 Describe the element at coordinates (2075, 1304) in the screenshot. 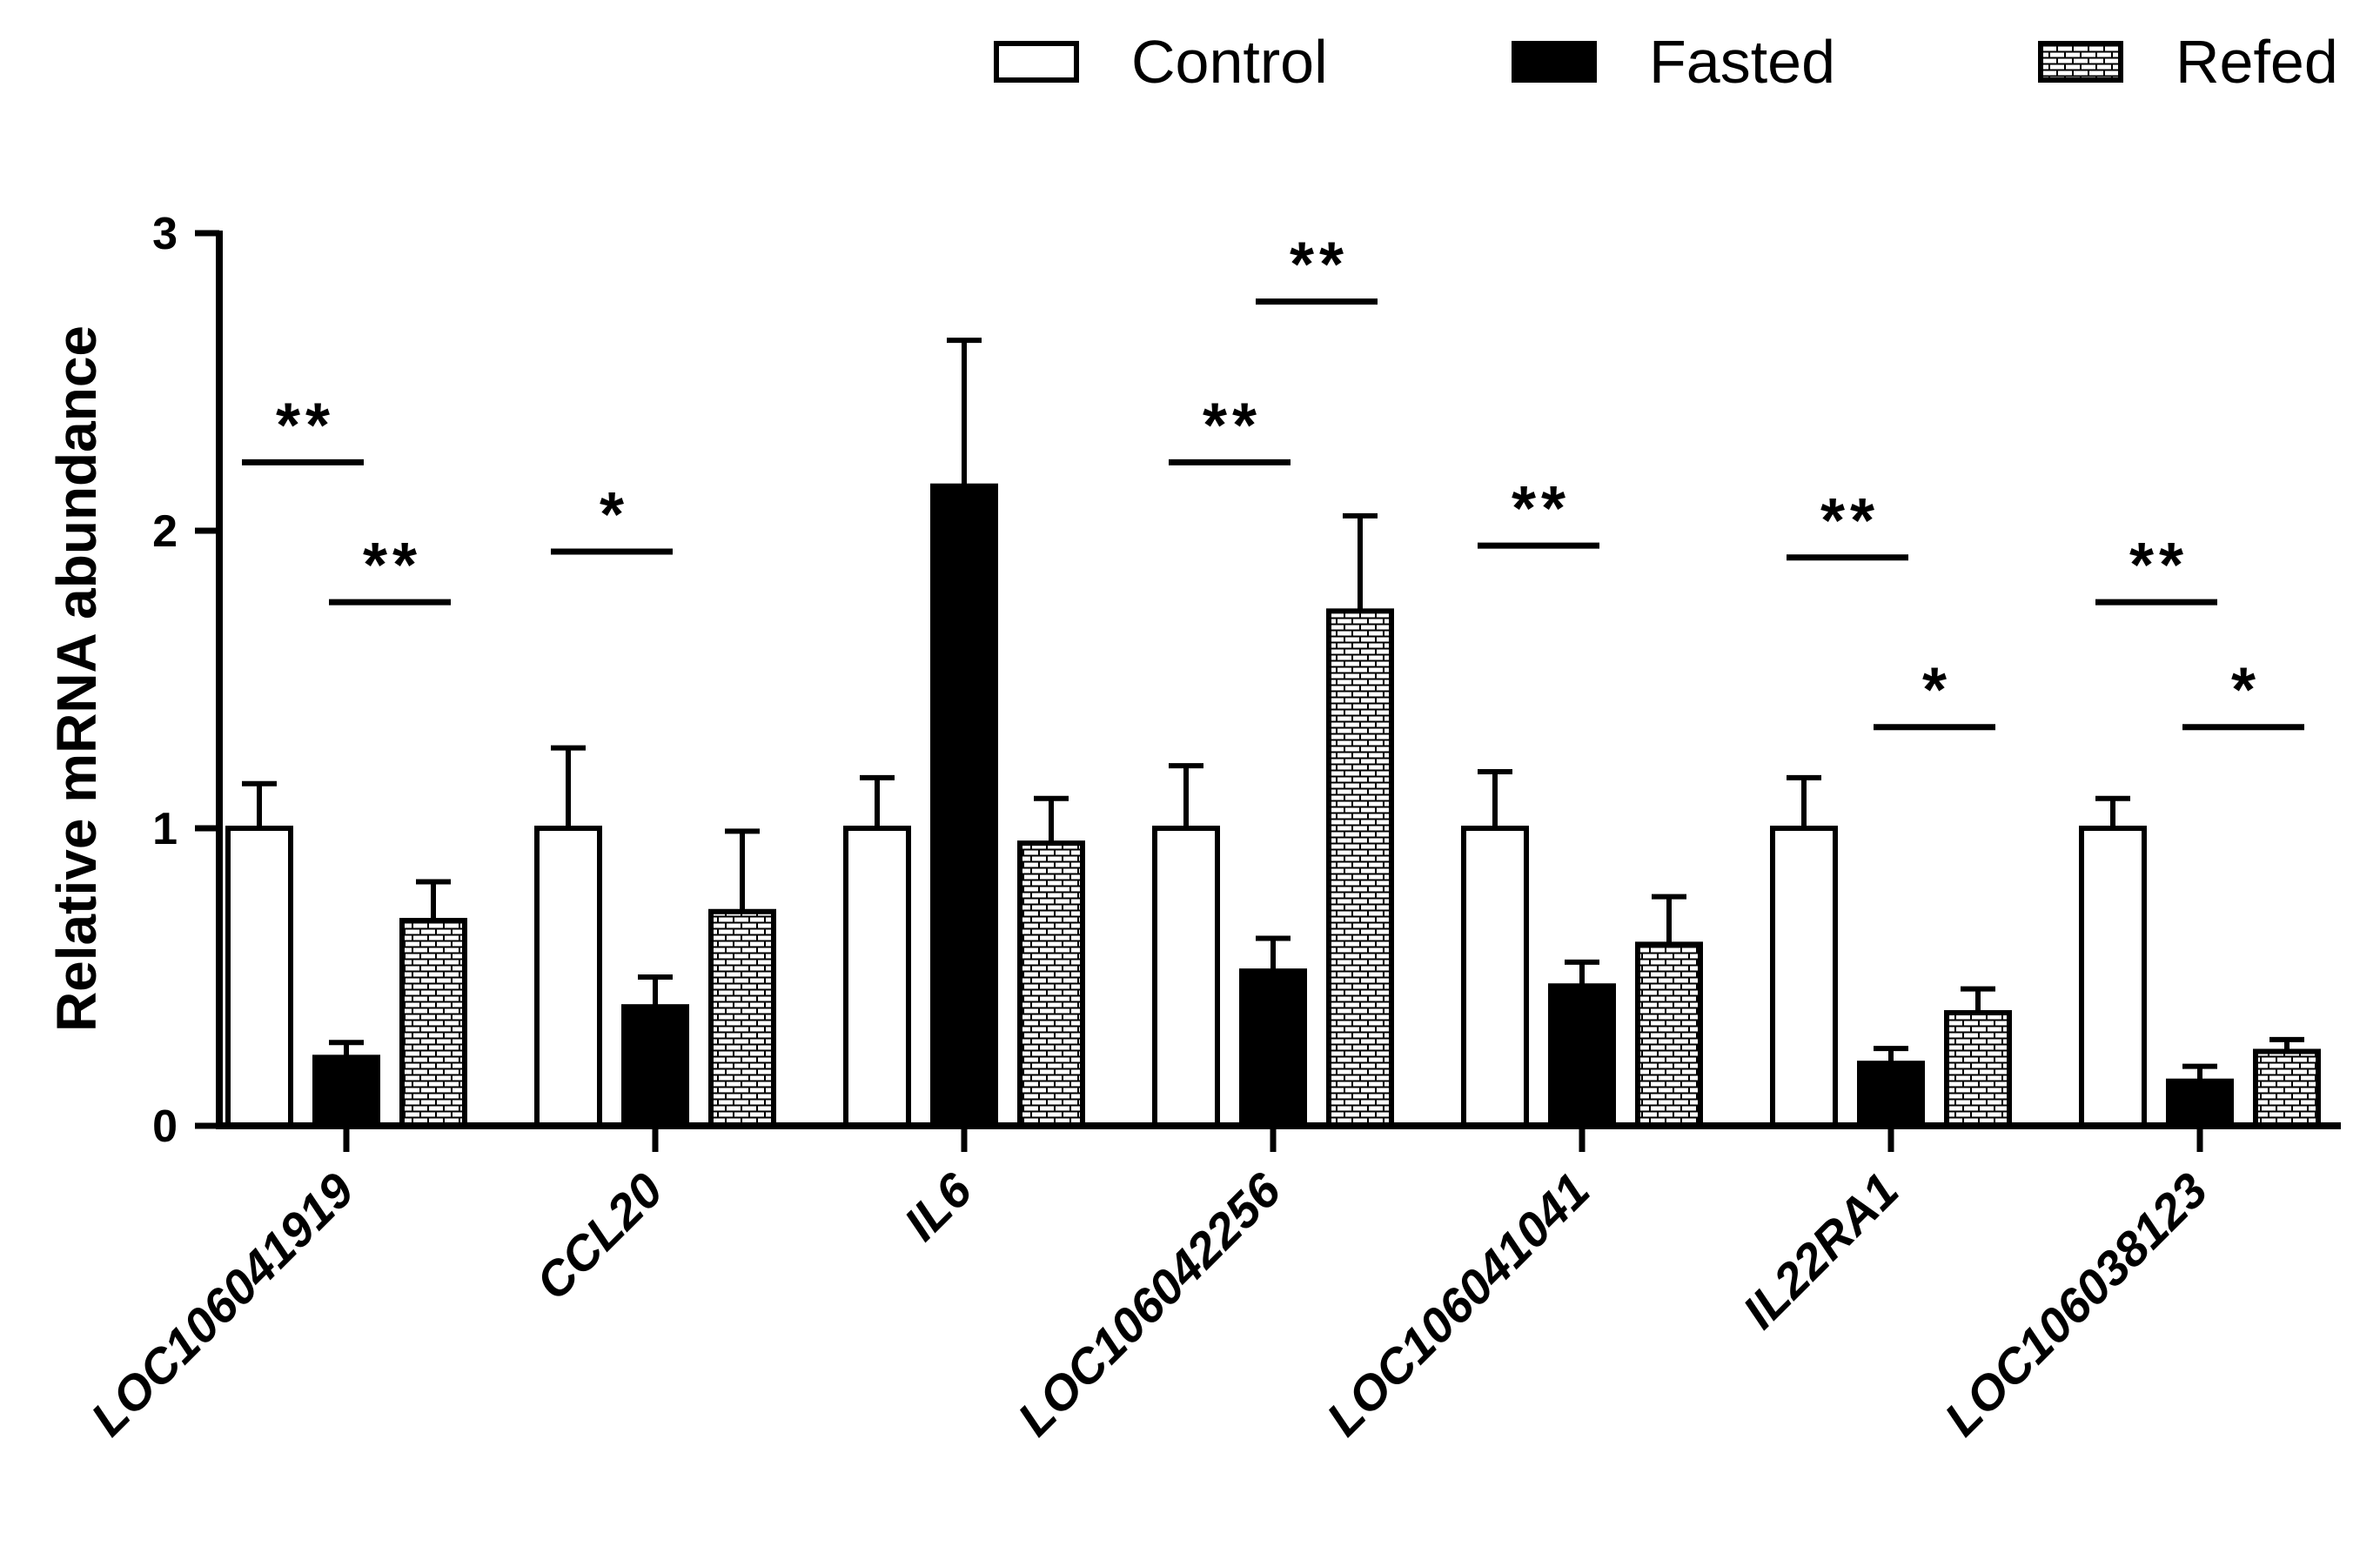

I see `category-label: LOC106038123` at that location.